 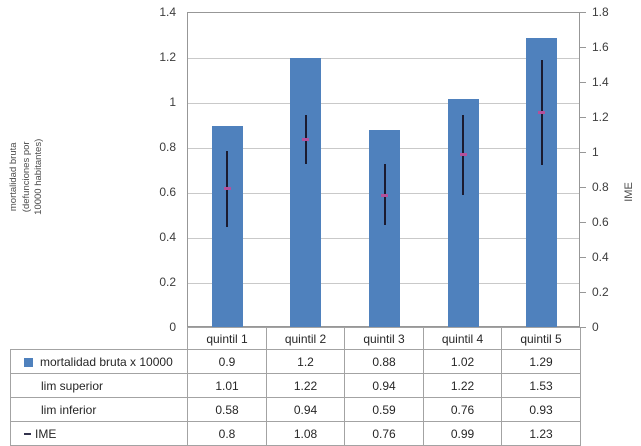 What do you see at coordinates (600, 187) in the screenshot?
I see `right-axis-tick-label: 0.8` at bounding box center [600, 187].